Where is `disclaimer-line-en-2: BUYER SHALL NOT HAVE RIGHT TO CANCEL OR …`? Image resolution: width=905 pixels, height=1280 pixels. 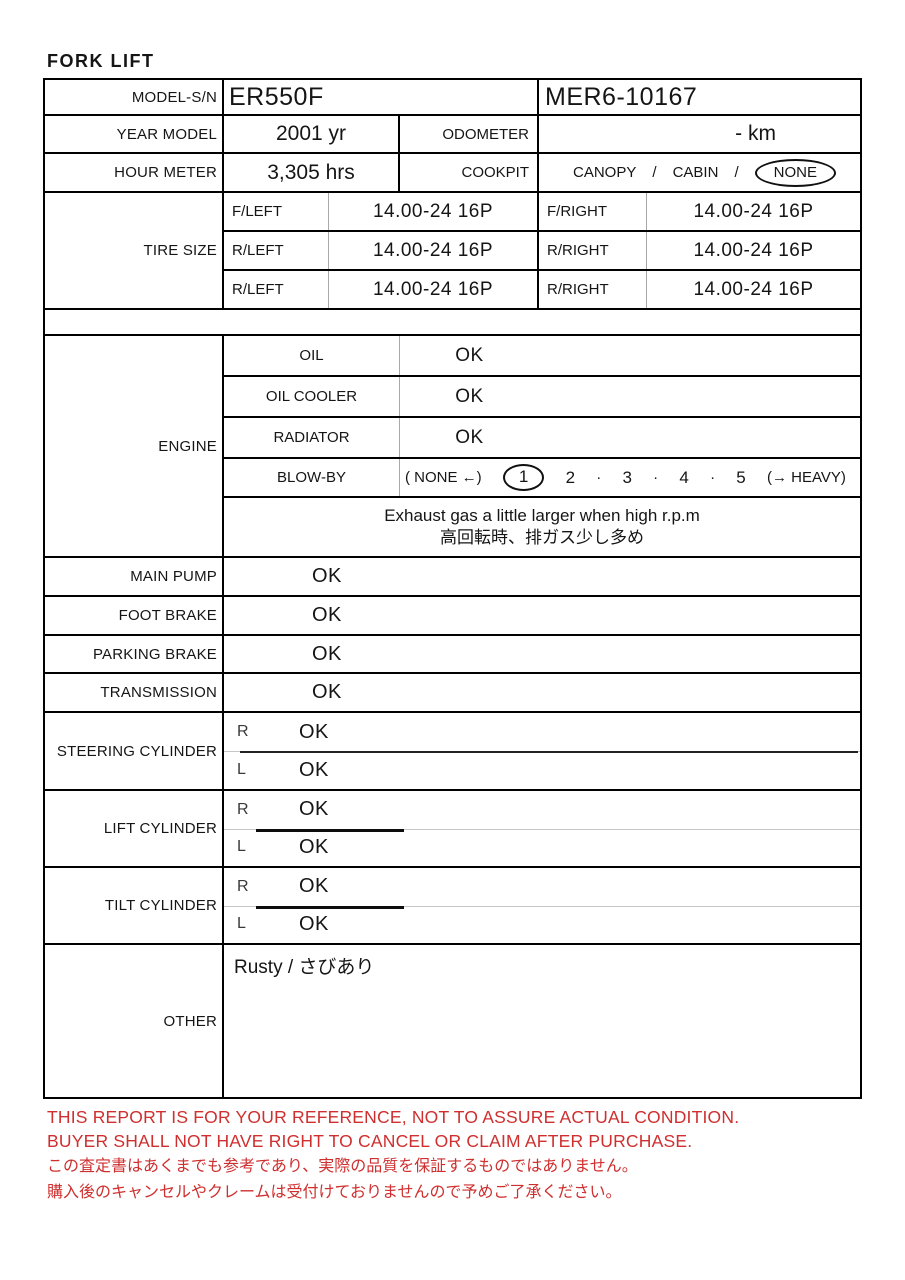 disclaimer-line-en-2: BUYER SHALL NOT HAVE RIGHT TO CANCEL OR … is located at coordinates (370, 1141).